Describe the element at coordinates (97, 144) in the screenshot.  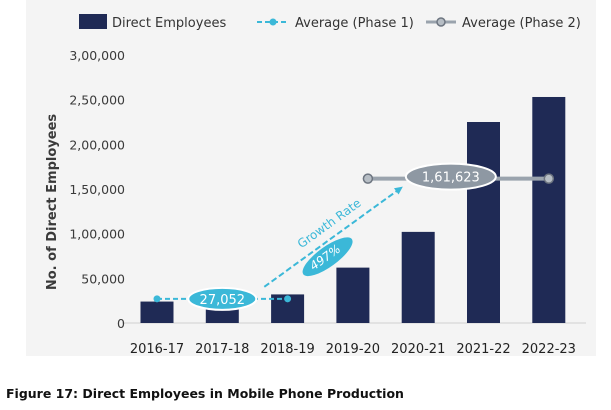
I see `y-tick-label: 2,00,000` at that location.